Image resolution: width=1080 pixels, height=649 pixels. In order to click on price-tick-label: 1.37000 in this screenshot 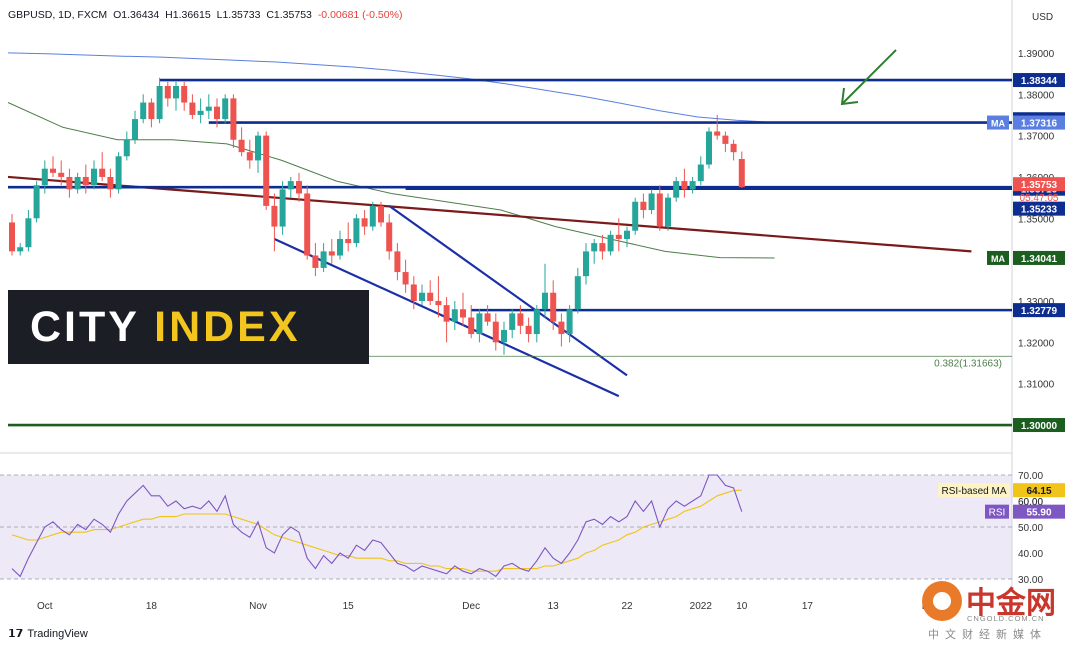, I will do `click(1036, 137)`.